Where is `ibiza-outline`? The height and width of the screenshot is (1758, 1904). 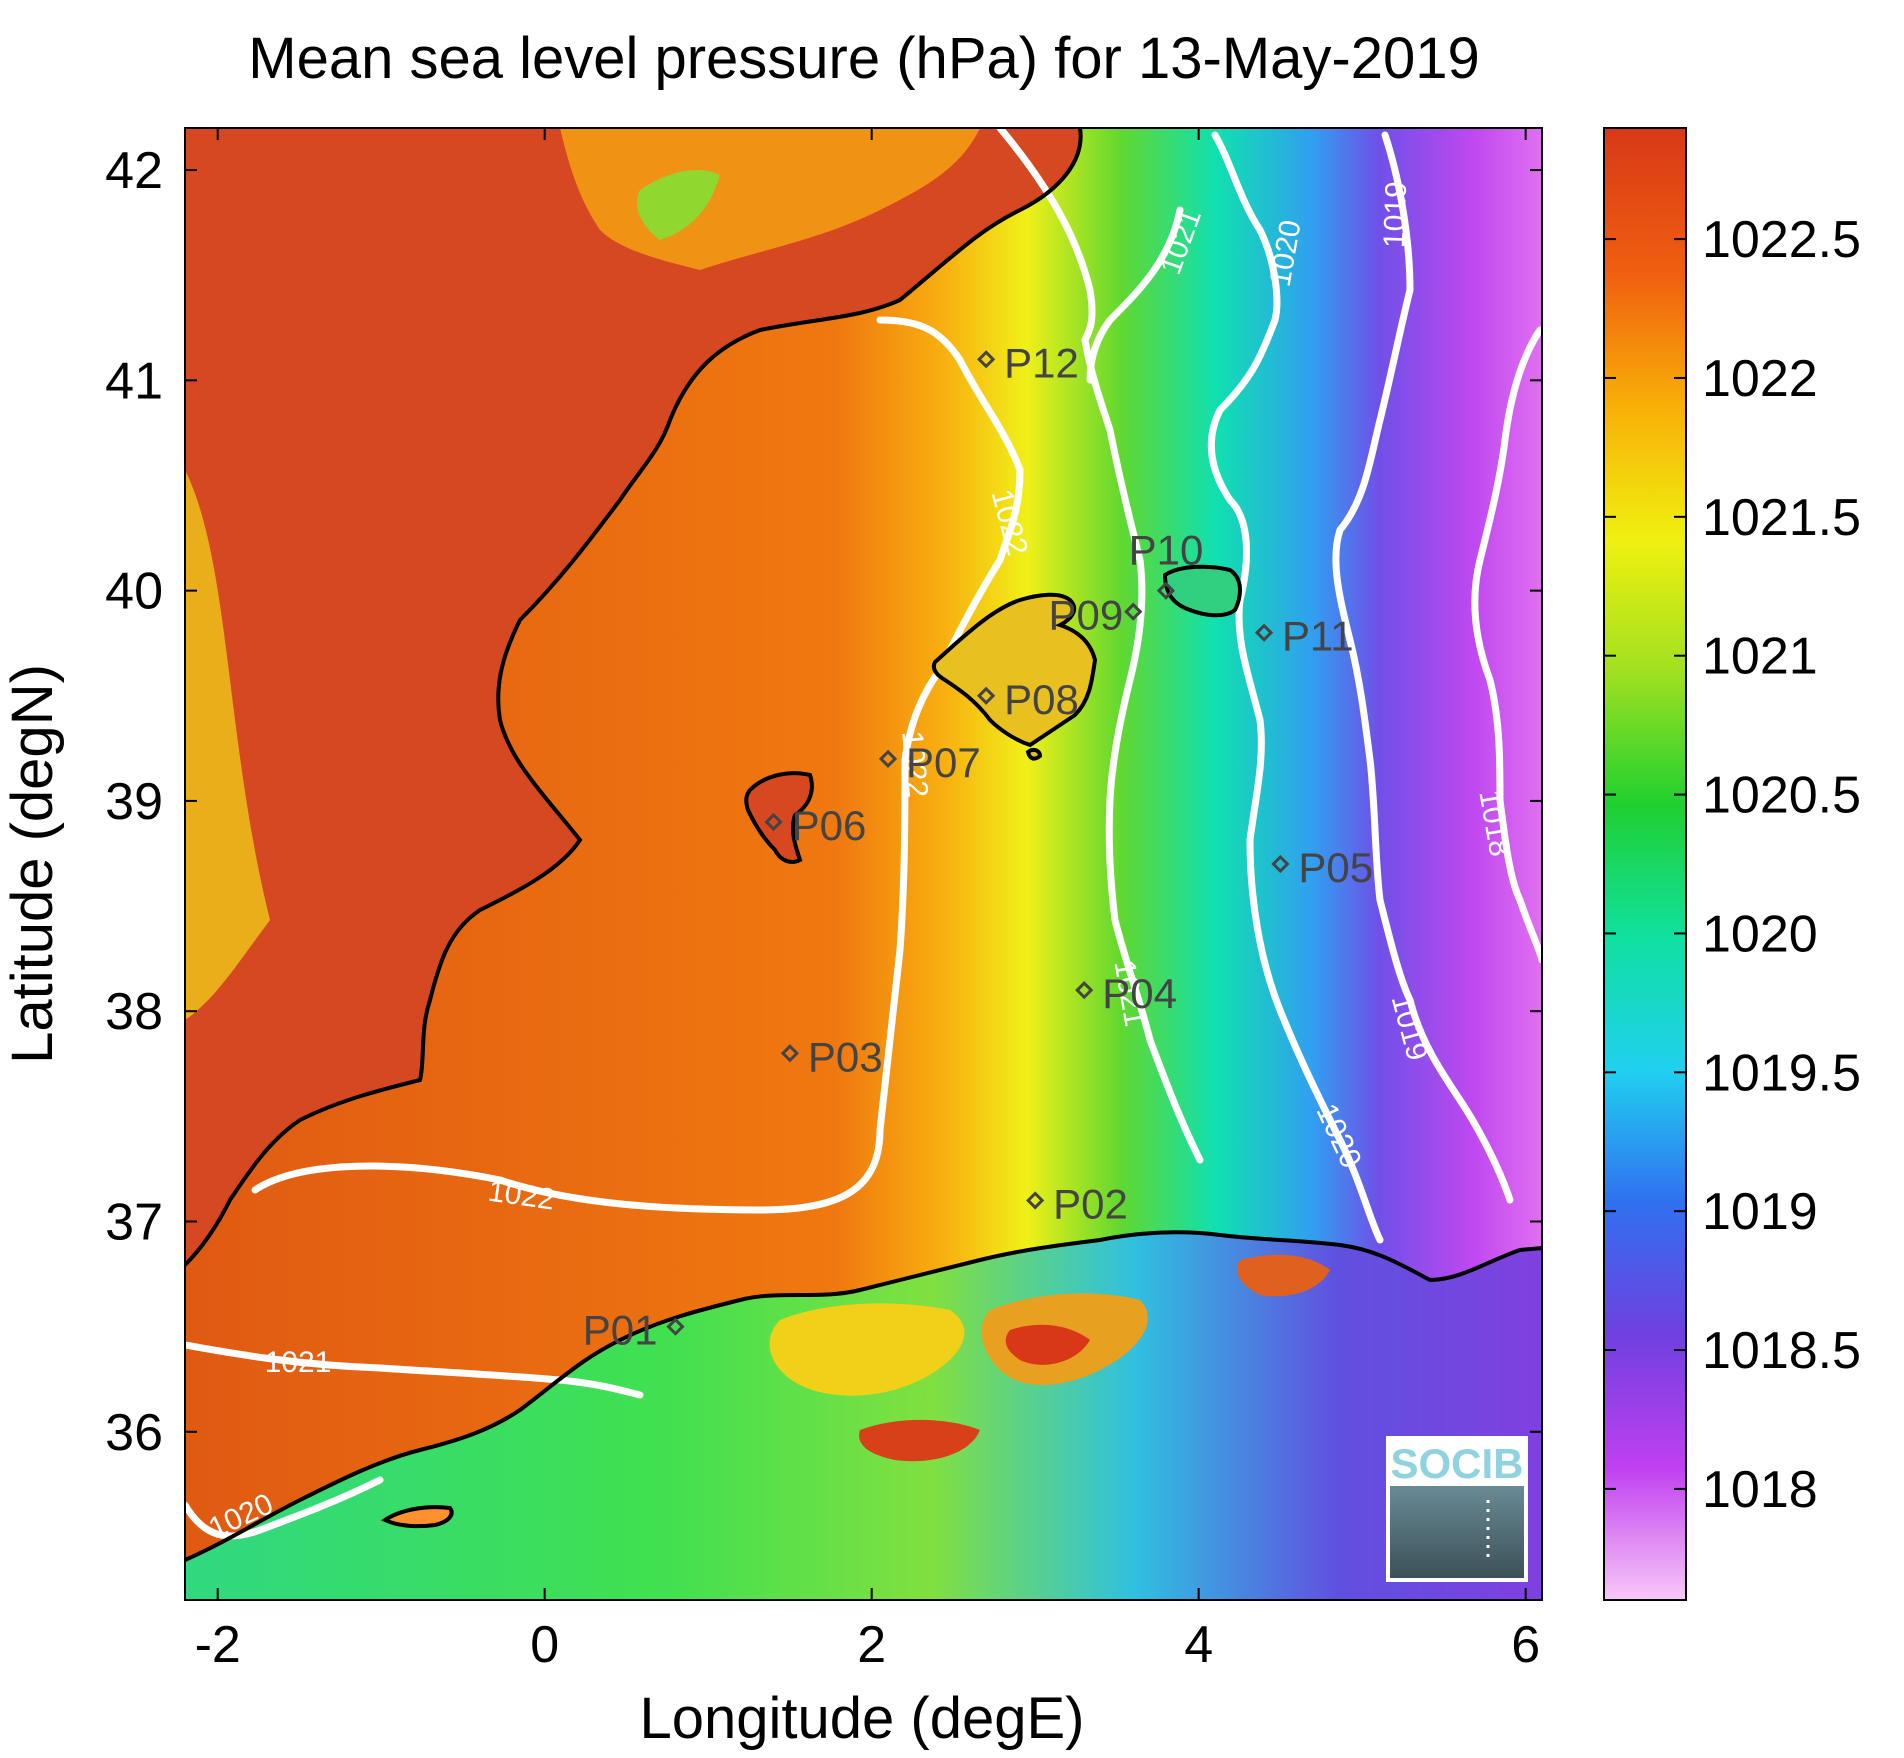 ibiza-outline is located at coordinates (779, 817).